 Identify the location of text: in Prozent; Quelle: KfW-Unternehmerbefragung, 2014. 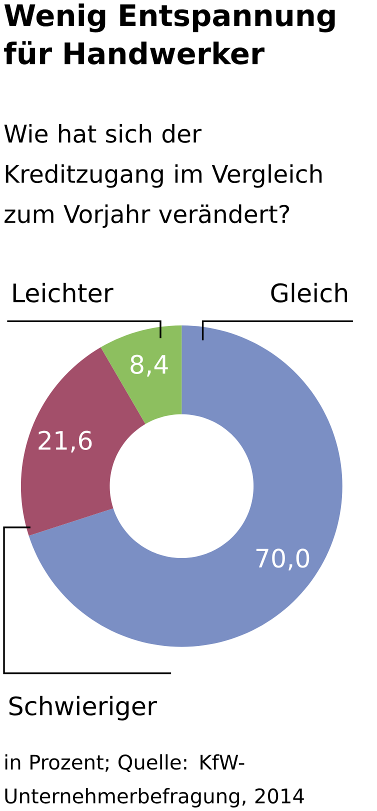
(154, 781).